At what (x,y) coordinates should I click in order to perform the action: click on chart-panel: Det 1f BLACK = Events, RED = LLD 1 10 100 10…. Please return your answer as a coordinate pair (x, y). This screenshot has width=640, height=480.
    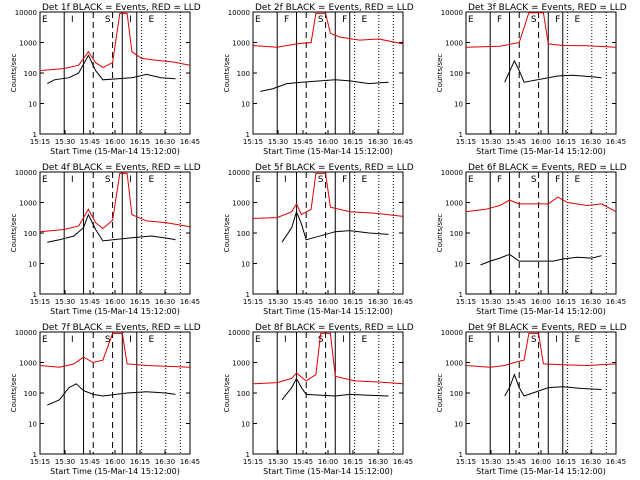
    Looking at the image, I should click on (105, 79).